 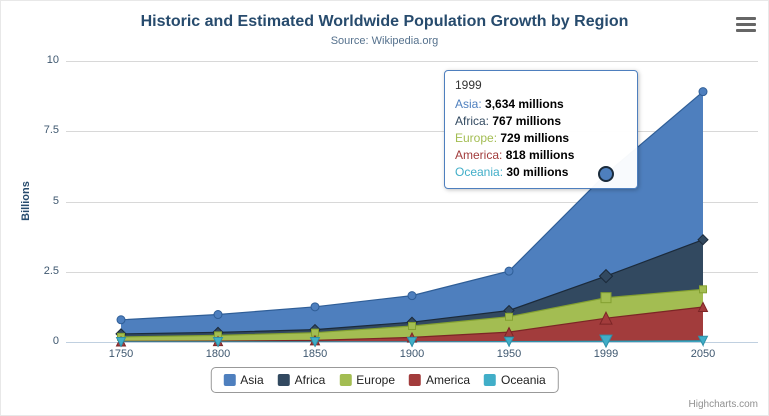 I want to click on legend-item-africa: Africa, so click(x=301, y=380).